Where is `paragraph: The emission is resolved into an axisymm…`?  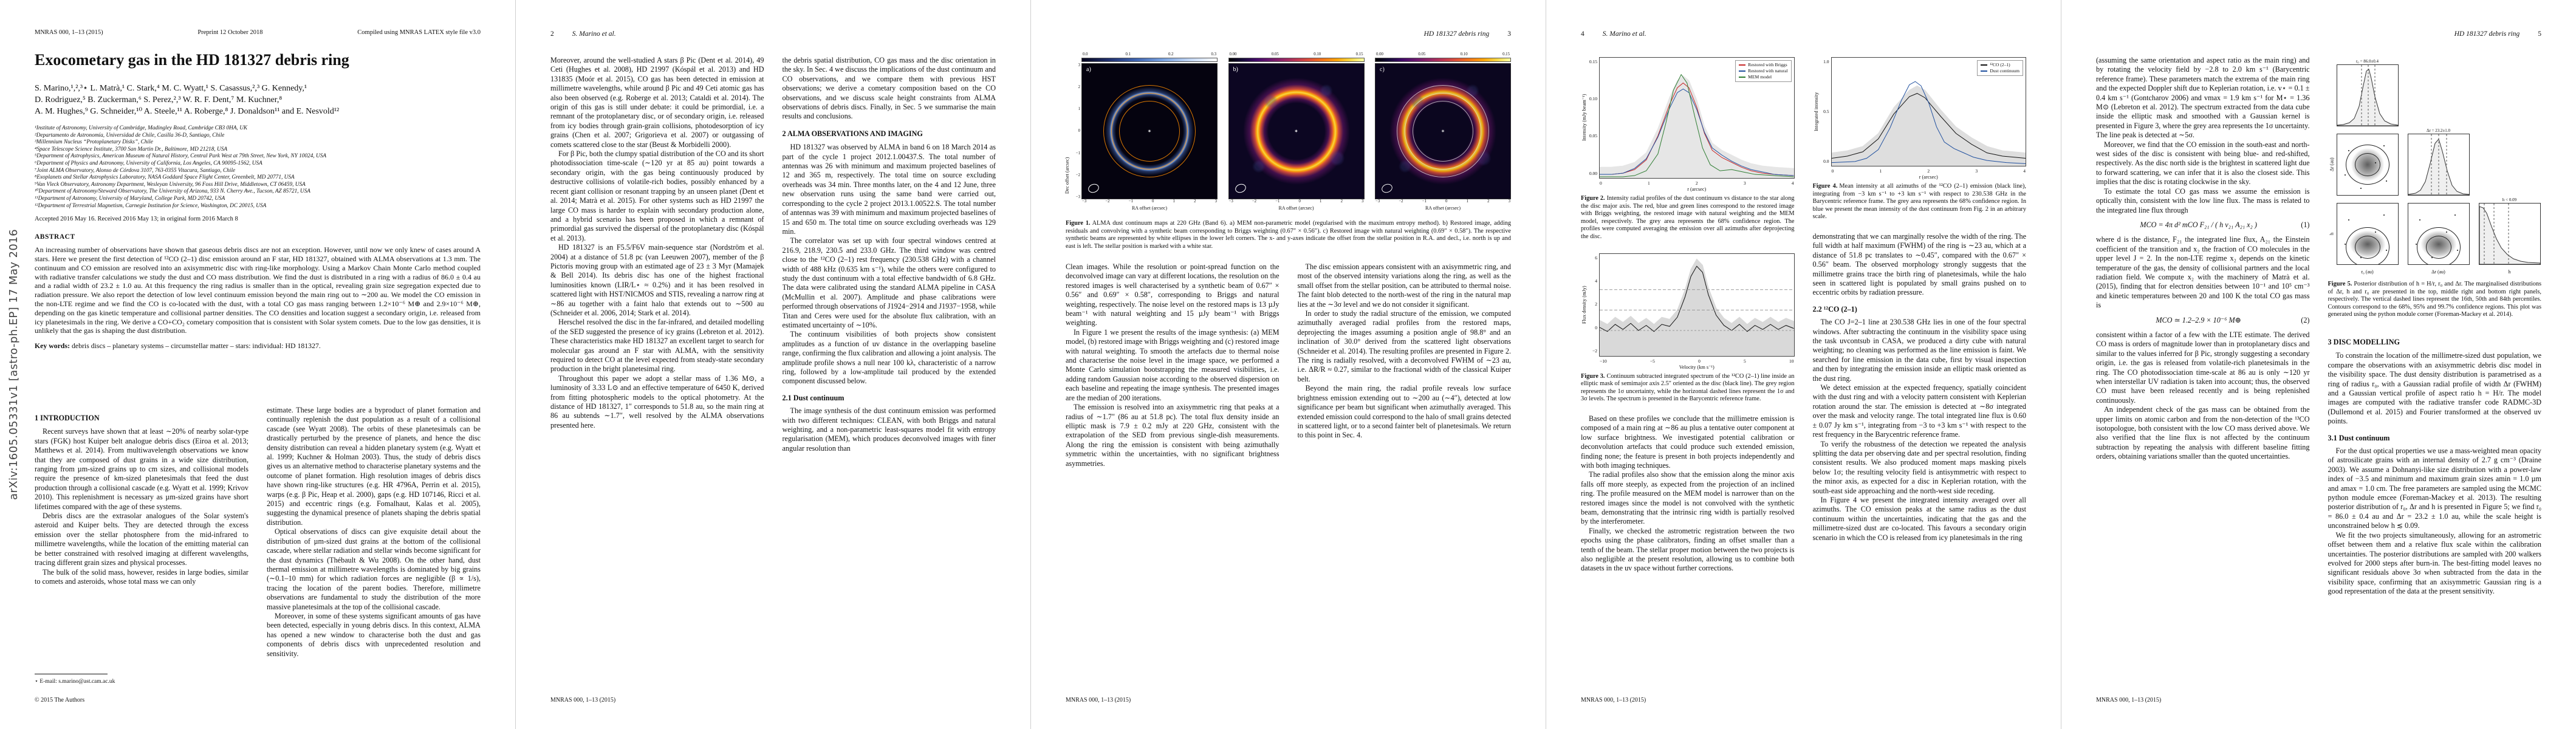 paragraph: The emission is resolved into an axisymm… is located at coordinates (1172, 435).